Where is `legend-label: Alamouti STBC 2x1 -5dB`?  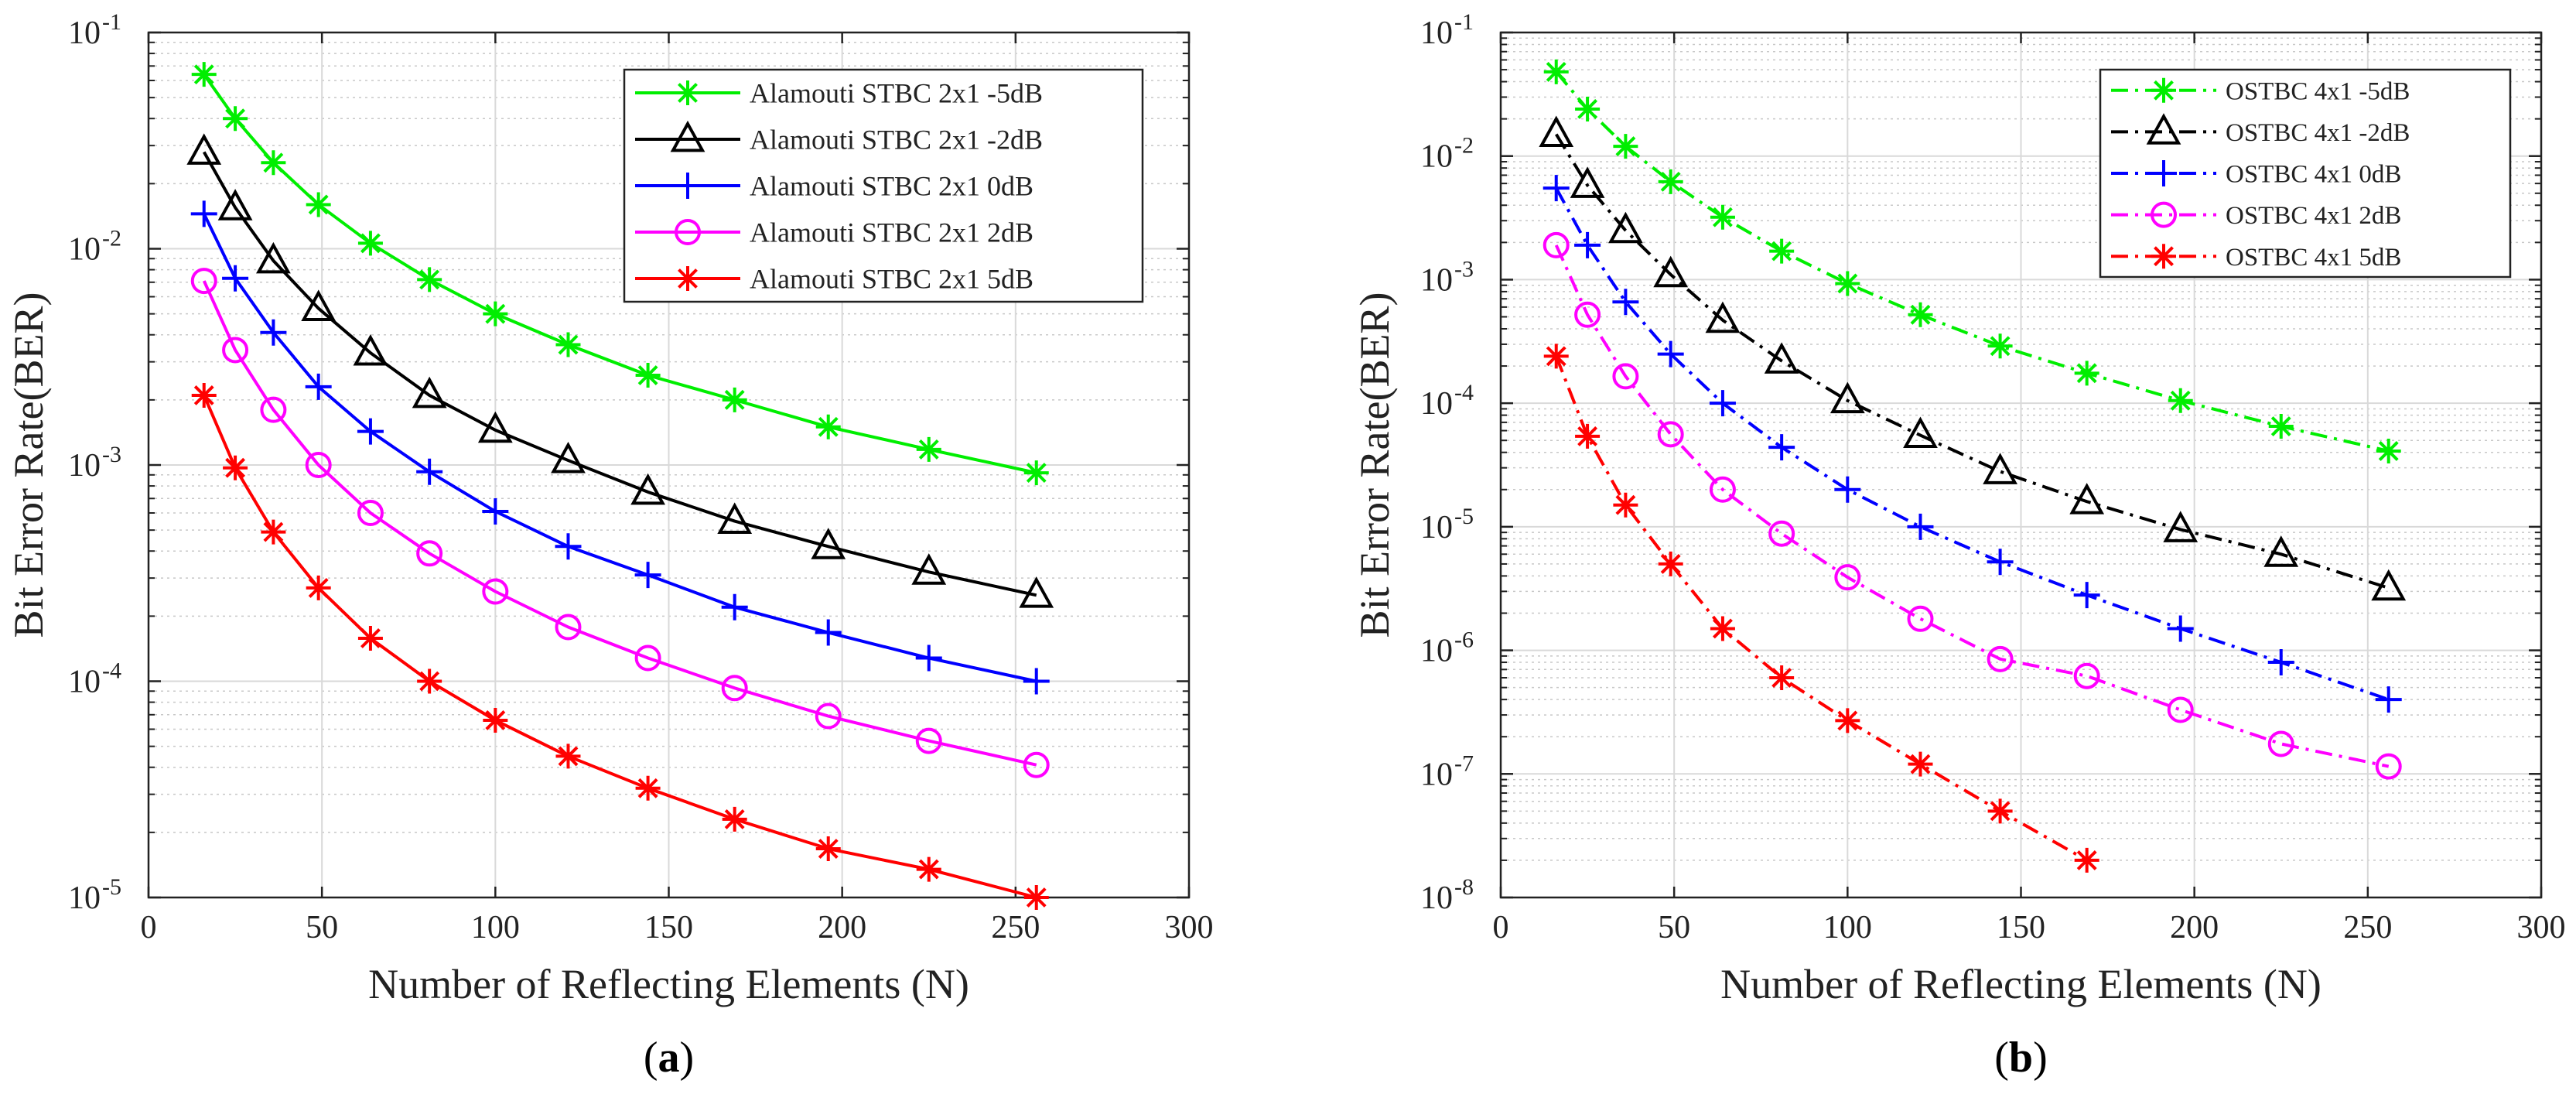 legend-label: Alamouti STBC 2x1 -5dB is located at coordinates (896, 93).